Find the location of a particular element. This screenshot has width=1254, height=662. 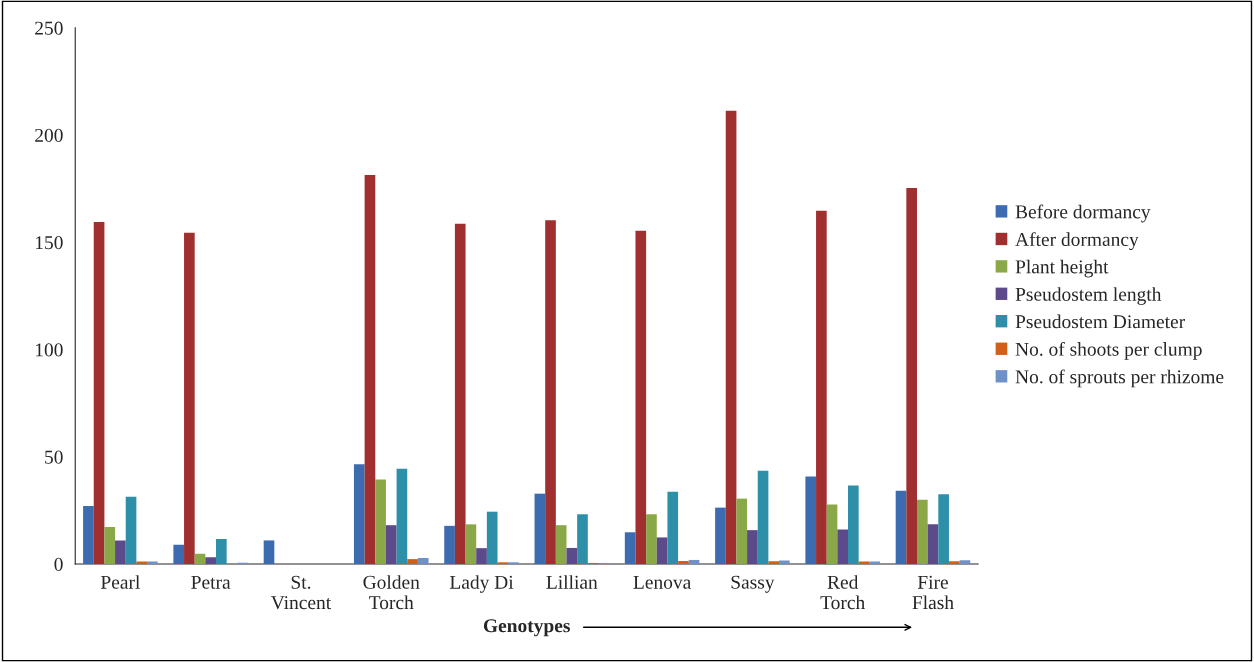

legend-label: After dormancy is located at coordinates (1077, 241).